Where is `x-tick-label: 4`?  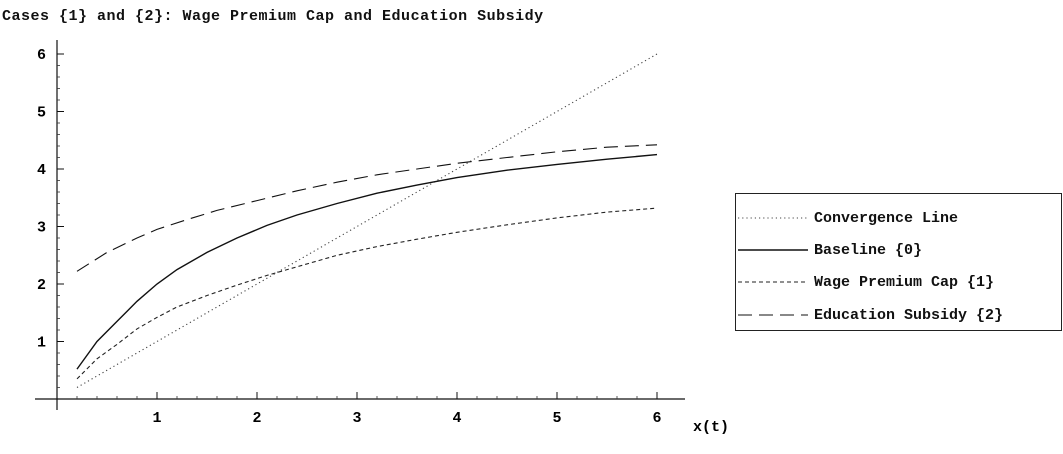
x-tick-label: 4 is located at coordinates (456, 418).